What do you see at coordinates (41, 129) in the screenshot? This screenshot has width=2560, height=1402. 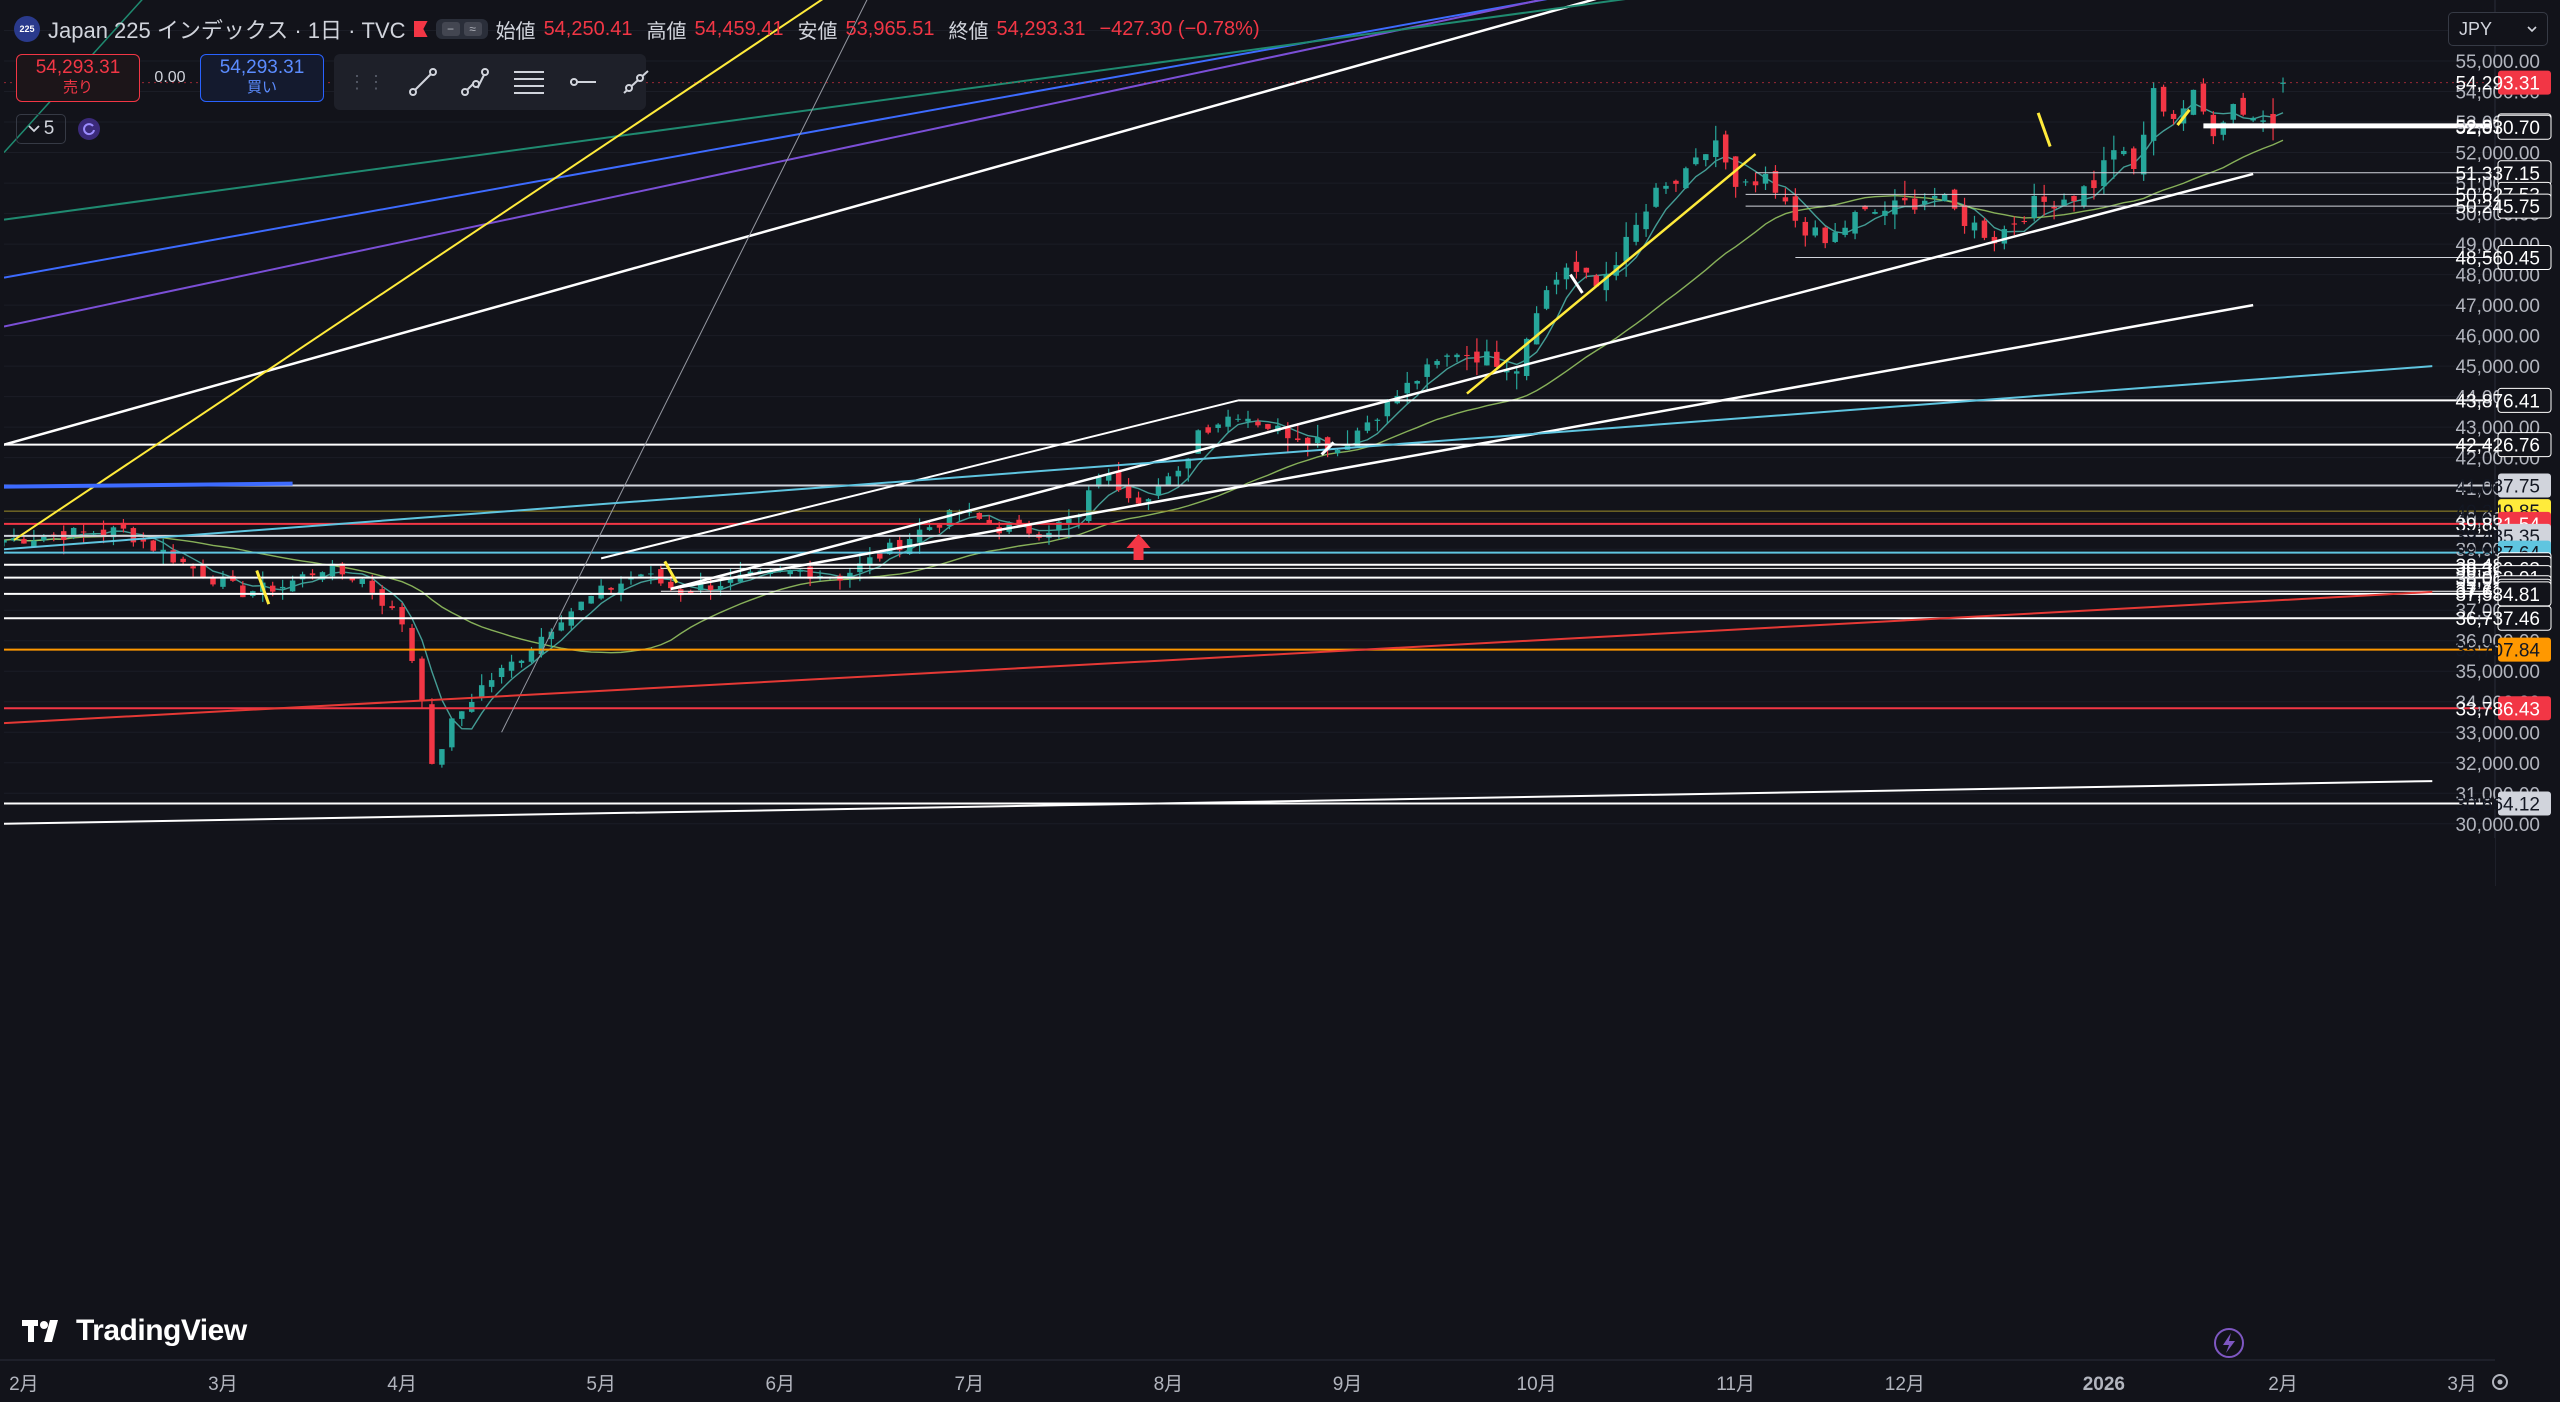 I see `indicators-collapse-button: 5` at bounding box center [41, 129].